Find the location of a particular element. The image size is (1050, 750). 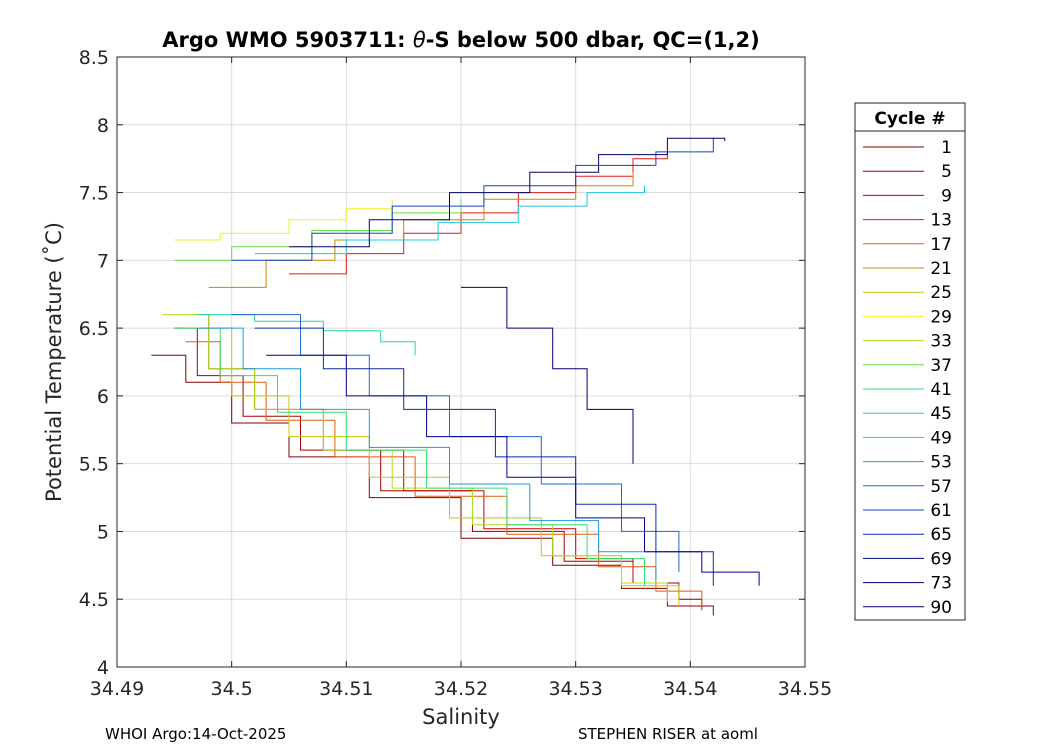

x-tick-label: 34.51 is located at coordinates (346, 689).